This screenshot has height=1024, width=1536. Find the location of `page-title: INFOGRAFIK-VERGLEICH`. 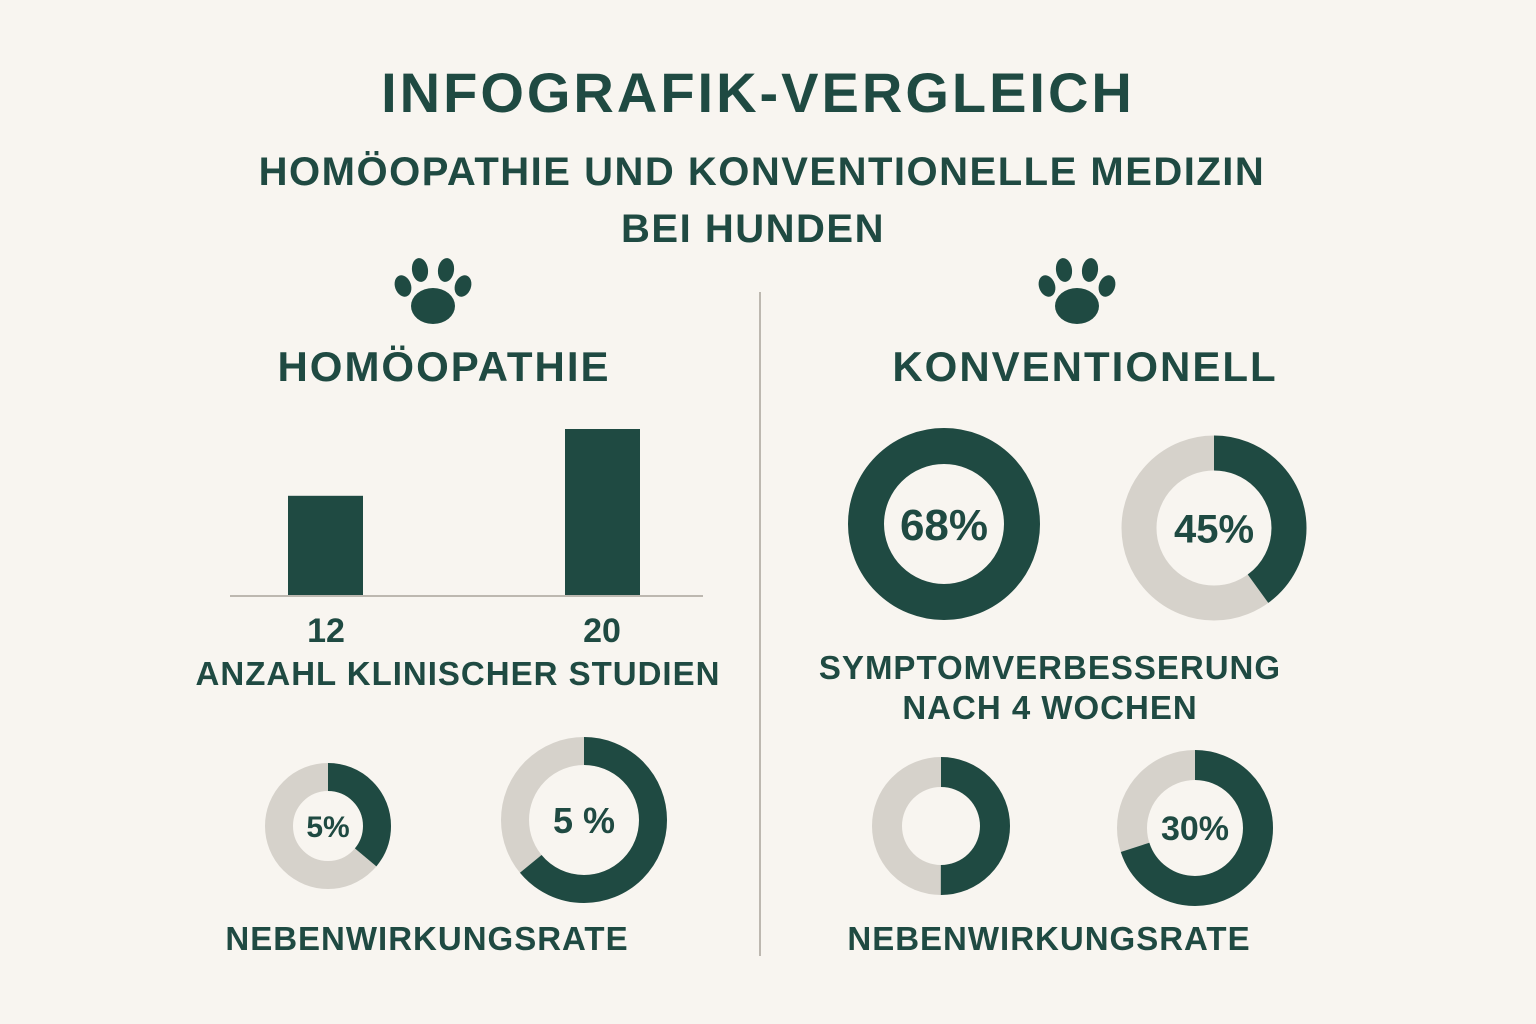

page-title: INFOGRAFIK-VERGLEICH is located at coordinates (758, 92).